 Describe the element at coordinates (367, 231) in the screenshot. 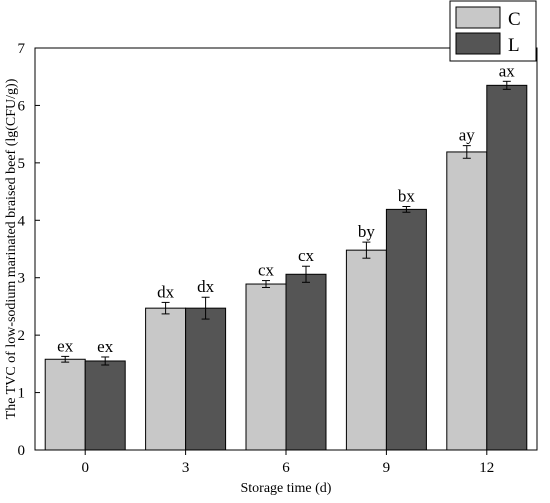

I see `significance-label: by` at that location.